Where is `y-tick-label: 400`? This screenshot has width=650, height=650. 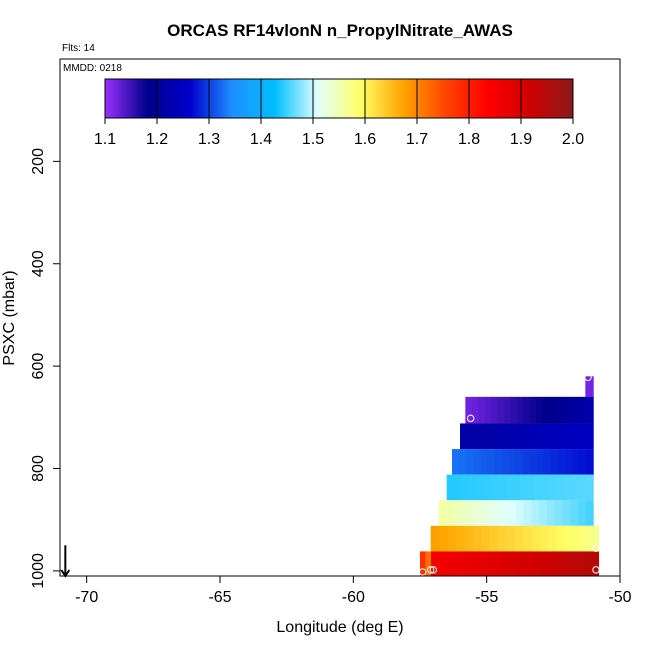
y-tick-label: 400 is located at coordinates (38, 263).